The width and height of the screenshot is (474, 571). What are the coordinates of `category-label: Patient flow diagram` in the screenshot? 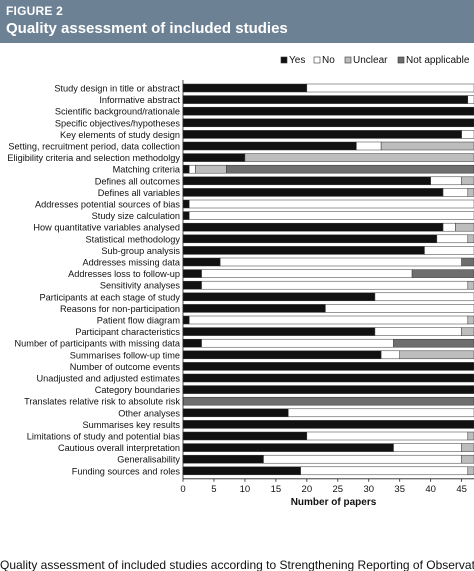 It's located at (139, 321).